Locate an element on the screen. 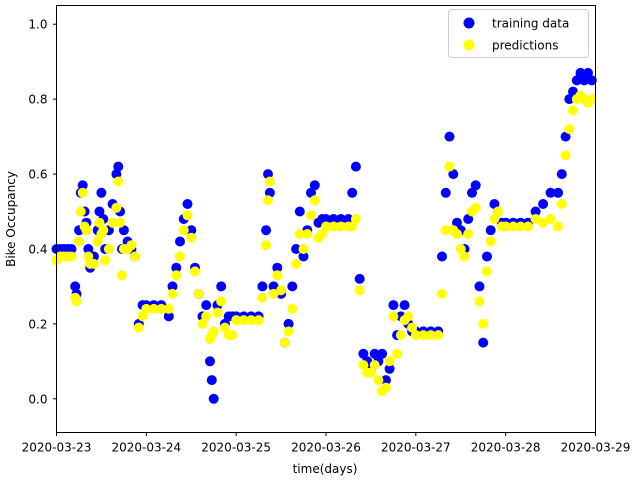 This screenshot has width=640, height=480. y-tick-label-4: 0.8 is located at coordinates (37, 100).